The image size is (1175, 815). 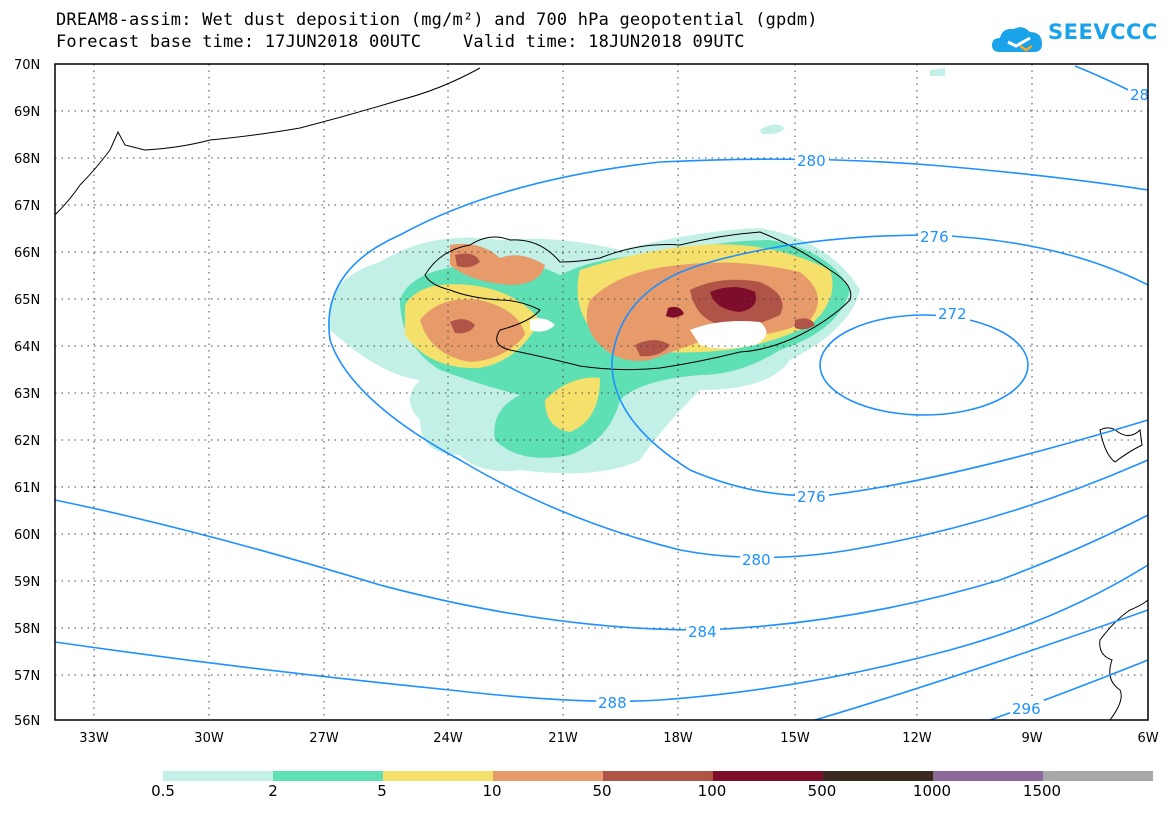 What do you see at coordinates (448, 738) in the screenshot?
I see `lon-label: 24W` at bounding box center [448, 738].